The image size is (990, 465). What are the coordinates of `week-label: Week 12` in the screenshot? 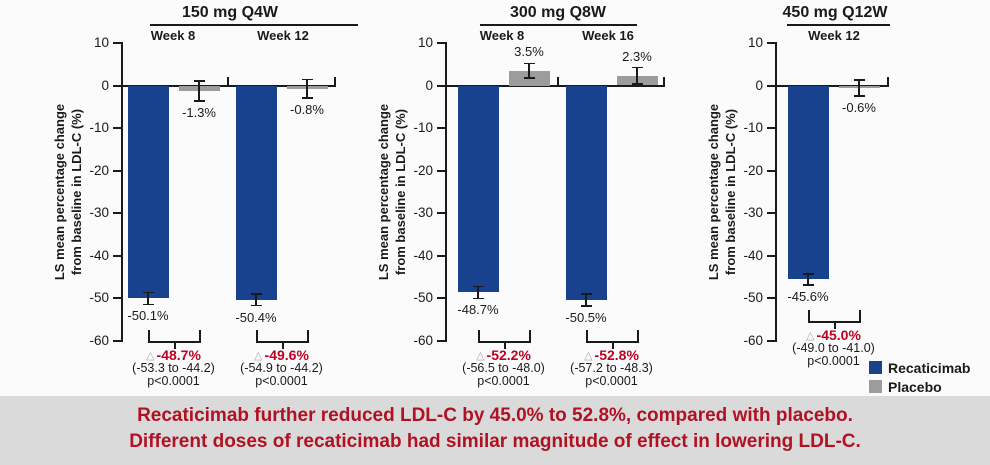 It's located at (834, 35).